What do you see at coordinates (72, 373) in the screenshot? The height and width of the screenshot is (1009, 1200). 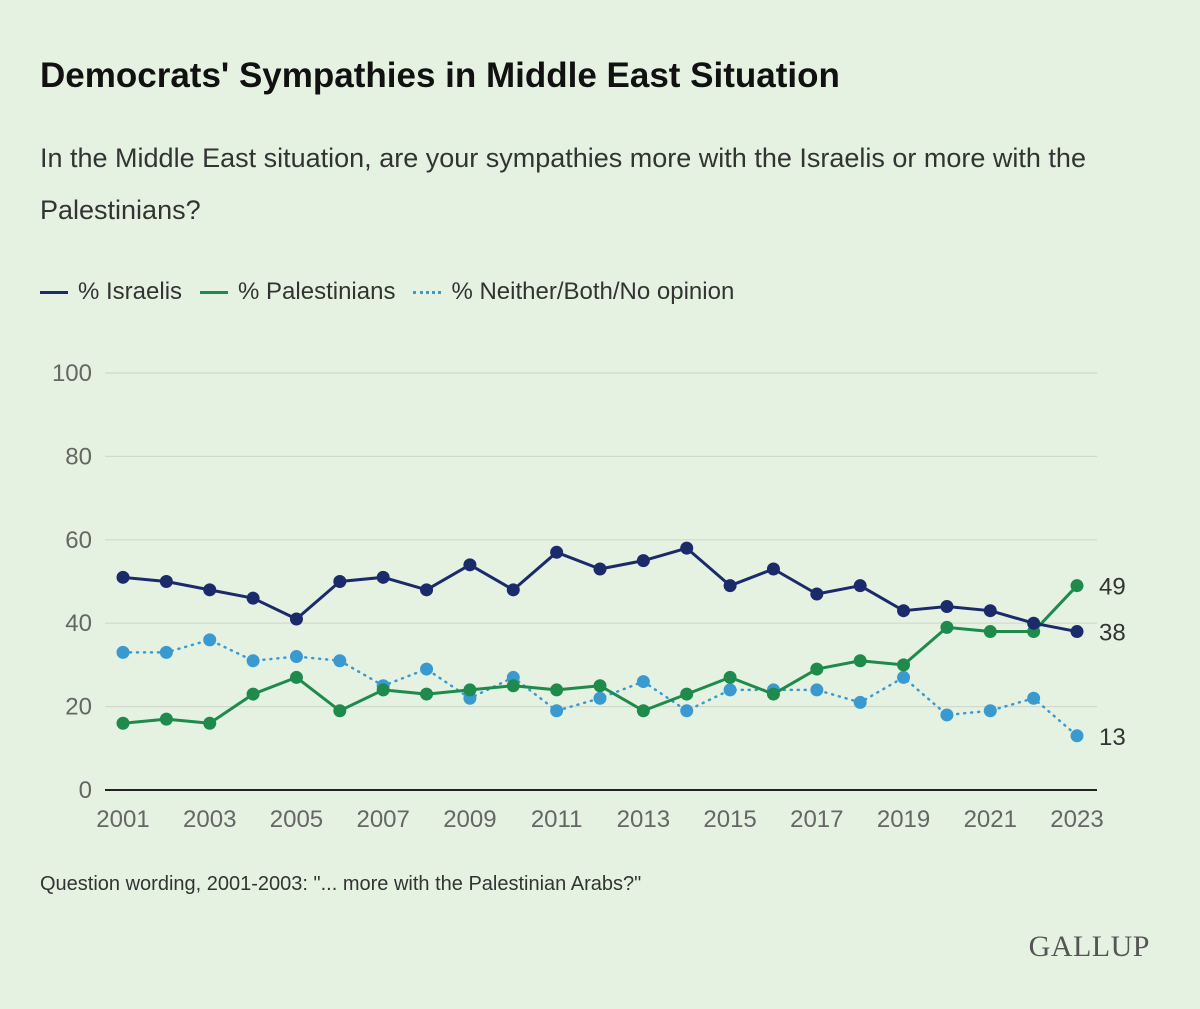 I see `y-tick-label-100: 100` at bounding box center [72, 373].